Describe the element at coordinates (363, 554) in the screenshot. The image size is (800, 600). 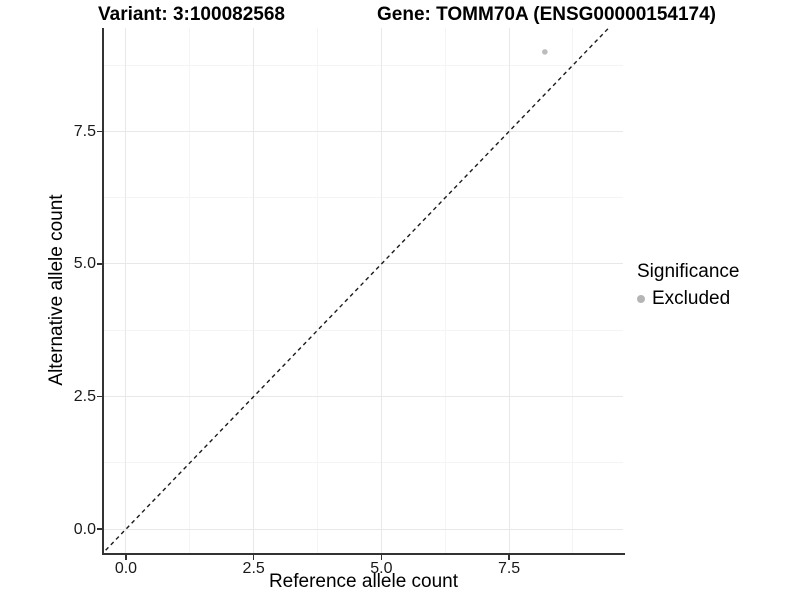
I see `x-axis-line` at that location.